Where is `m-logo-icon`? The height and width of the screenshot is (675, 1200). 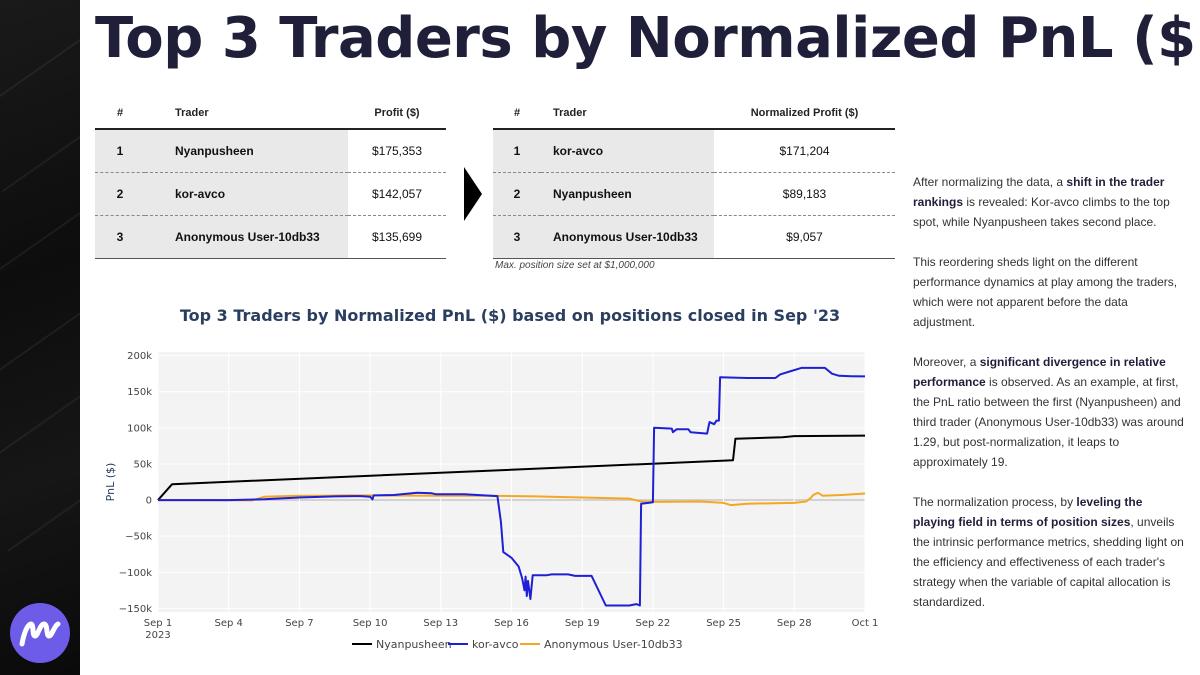
m-logo-icon is located at coordinates (40, 633).